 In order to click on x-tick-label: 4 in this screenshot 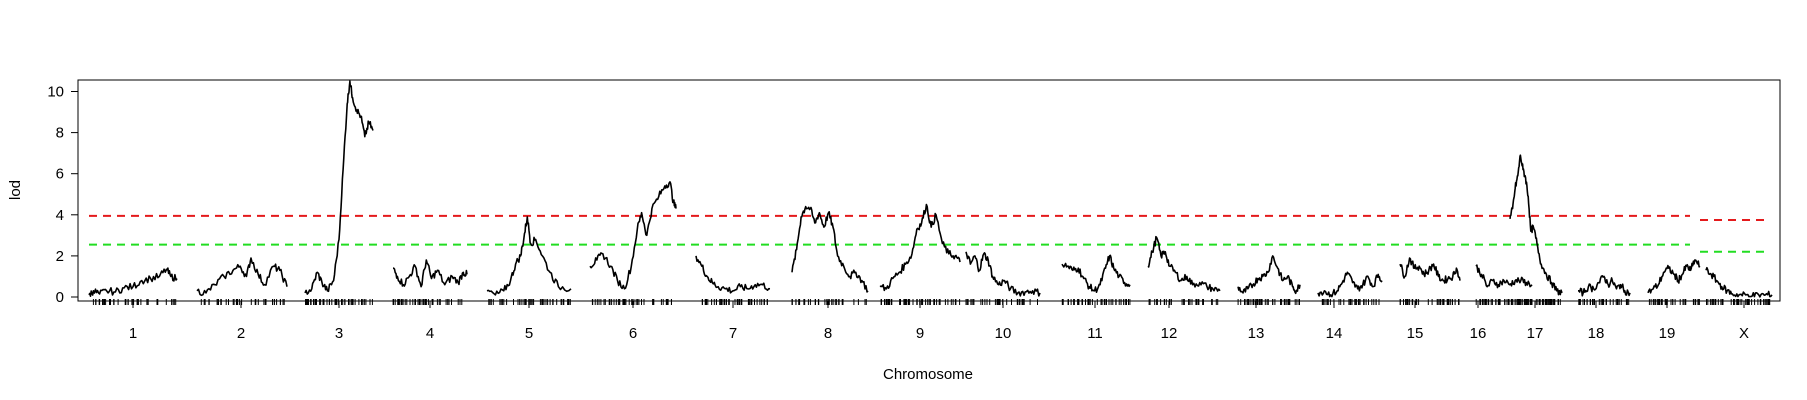, I will do `click(430, 333)`.